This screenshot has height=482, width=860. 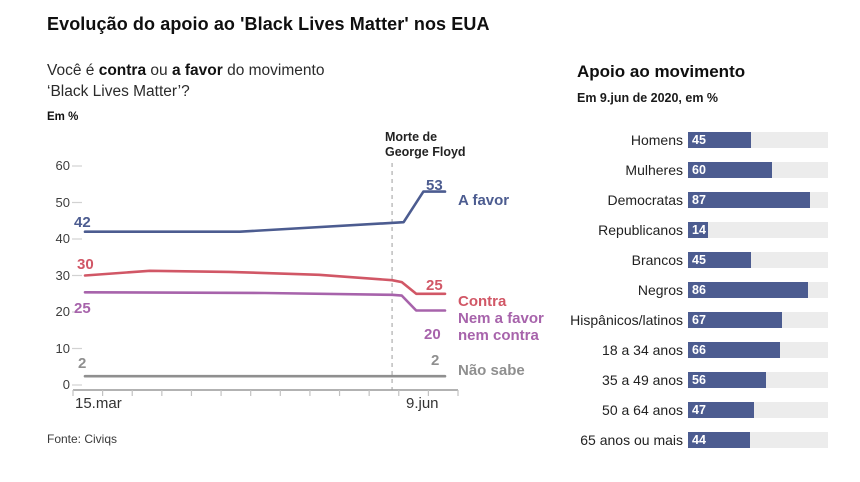 I want to click on series-start-value: 25, so click(x=82, y=308).